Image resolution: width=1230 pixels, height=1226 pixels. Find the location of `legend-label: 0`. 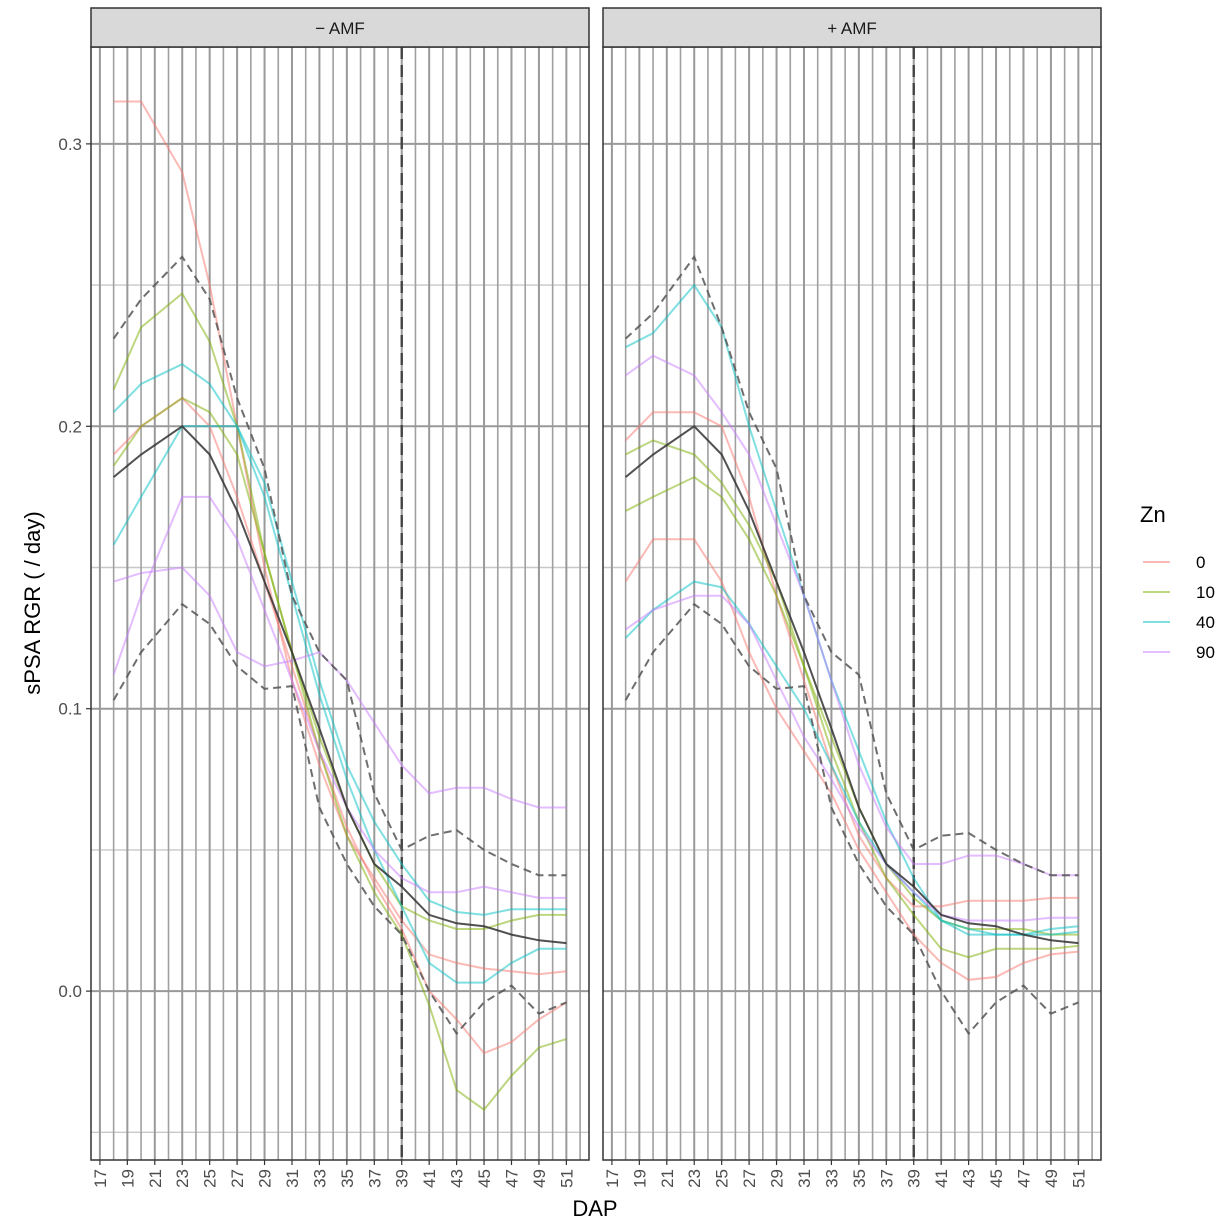

legend-label: 0 is located at coordinates (1200, 562).